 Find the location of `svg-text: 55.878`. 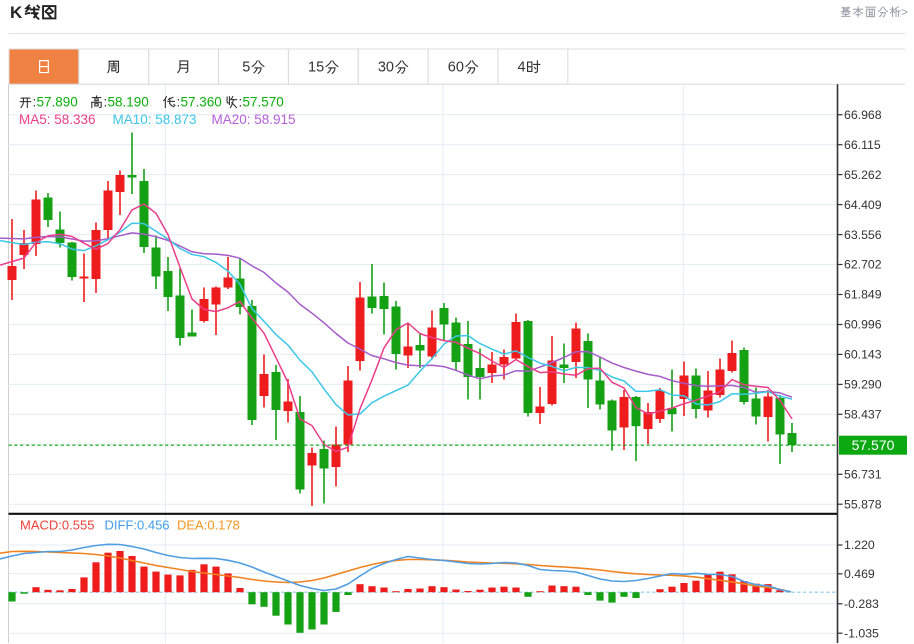

svg-text: 55.878 is located at coordinates (863, 504).